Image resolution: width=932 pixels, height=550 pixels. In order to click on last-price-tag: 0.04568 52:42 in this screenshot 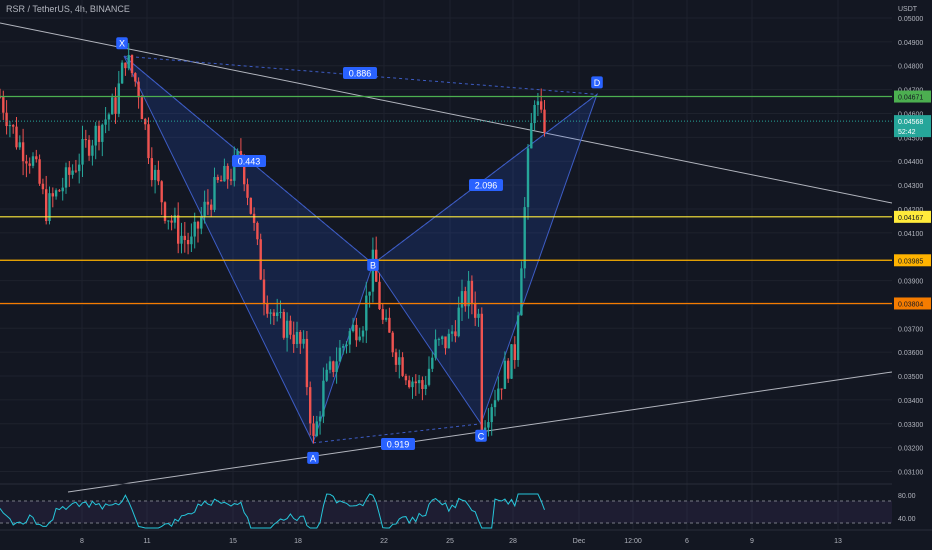, I will do `click(912, 126)`.